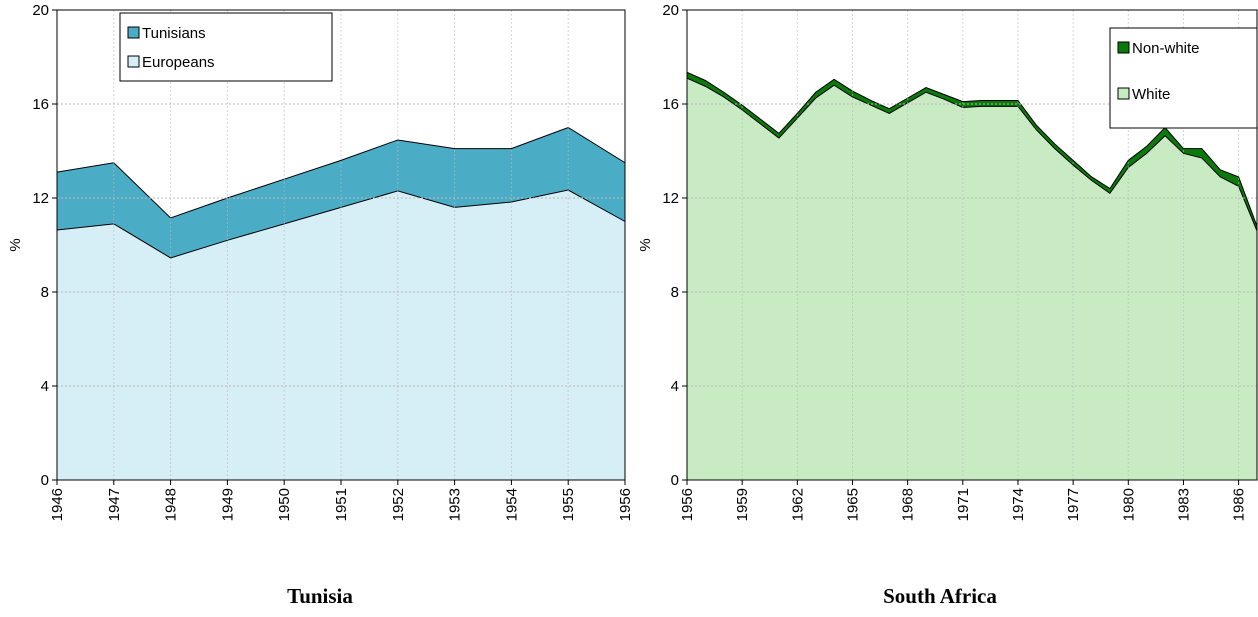 The width and height of the screenshot is (1258, 617). I want to click on x-tick-label: 1950, so click(284, 504).